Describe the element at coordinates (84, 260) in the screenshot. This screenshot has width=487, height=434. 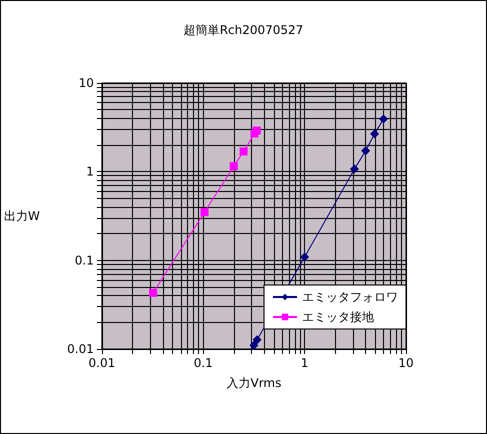
I see `y-tick-label: 0.1` at that location.